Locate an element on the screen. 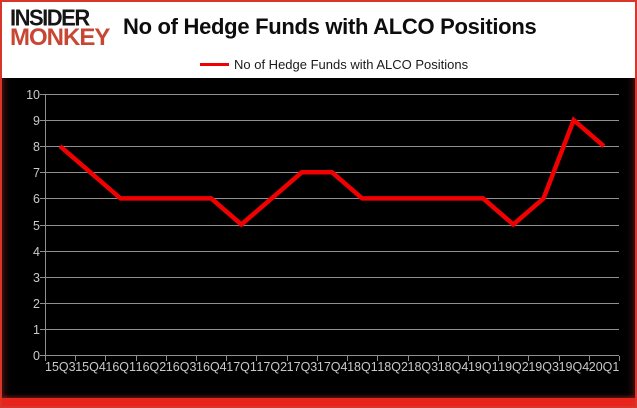  legend-label: No of Hedge Funds with ALCO Positions is located at coordinates (351, 64).